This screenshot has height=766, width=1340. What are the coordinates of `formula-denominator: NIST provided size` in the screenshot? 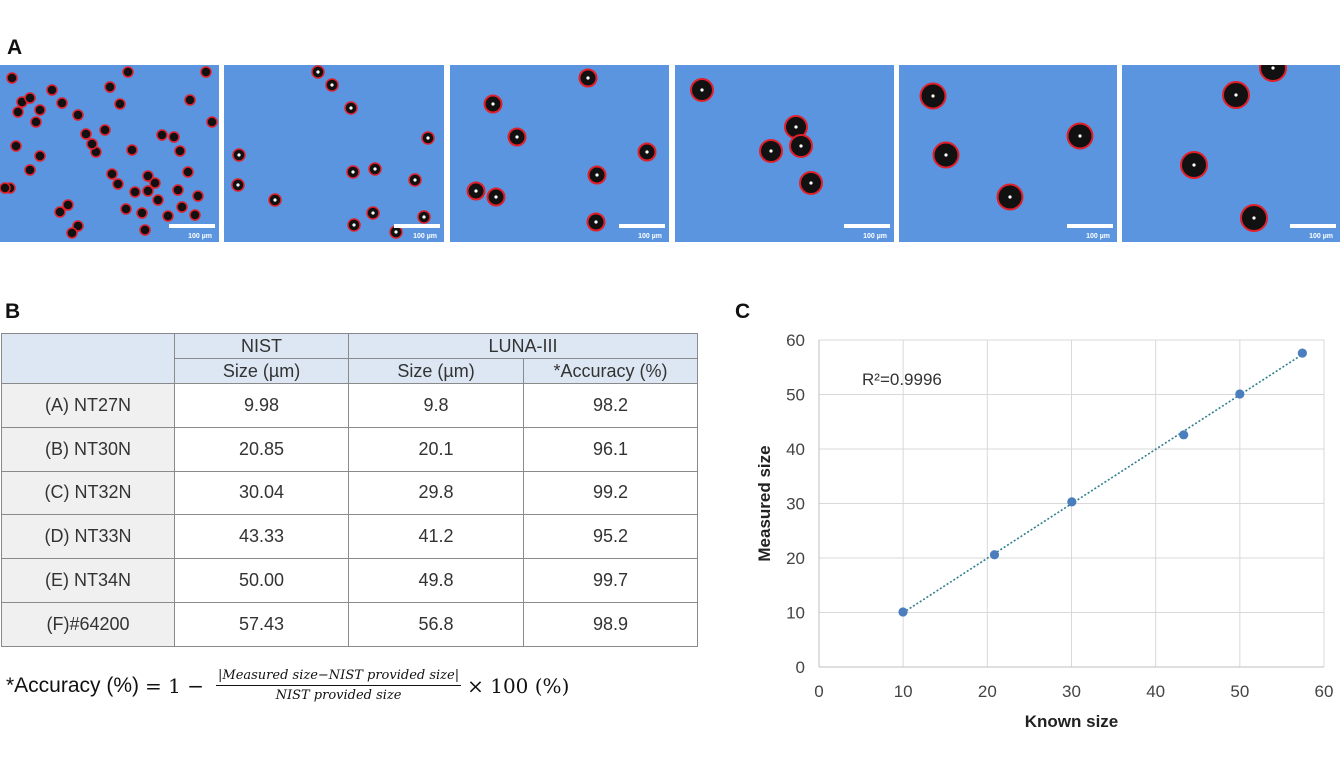 It's located at (338, 695).